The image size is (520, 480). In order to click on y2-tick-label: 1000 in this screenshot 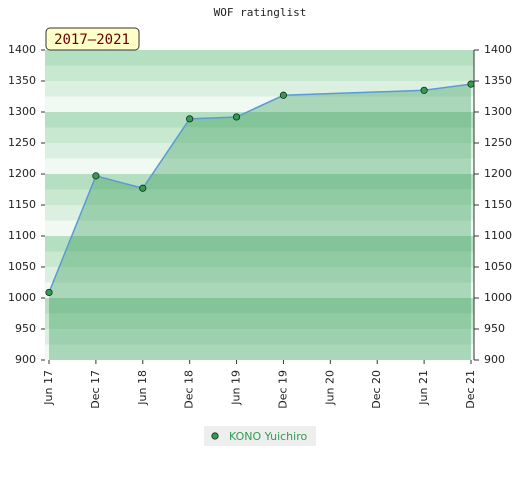, I will do `click(498, 297)`.